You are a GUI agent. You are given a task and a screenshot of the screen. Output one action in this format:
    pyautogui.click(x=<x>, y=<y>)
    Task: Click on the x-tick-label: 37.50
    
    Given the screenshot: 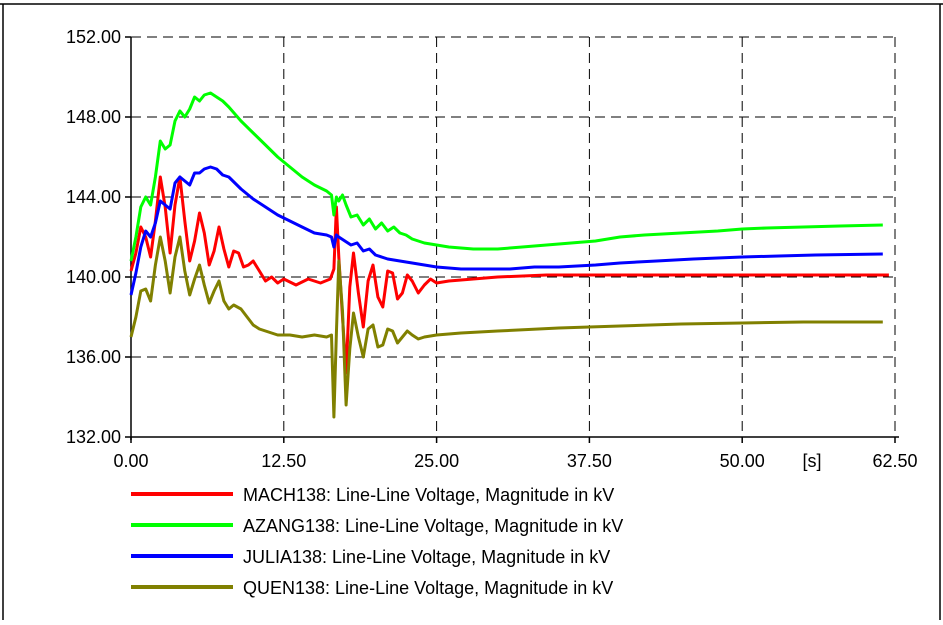 What is the action you would take?
    pyautogui.click(x=589, y=461)
    